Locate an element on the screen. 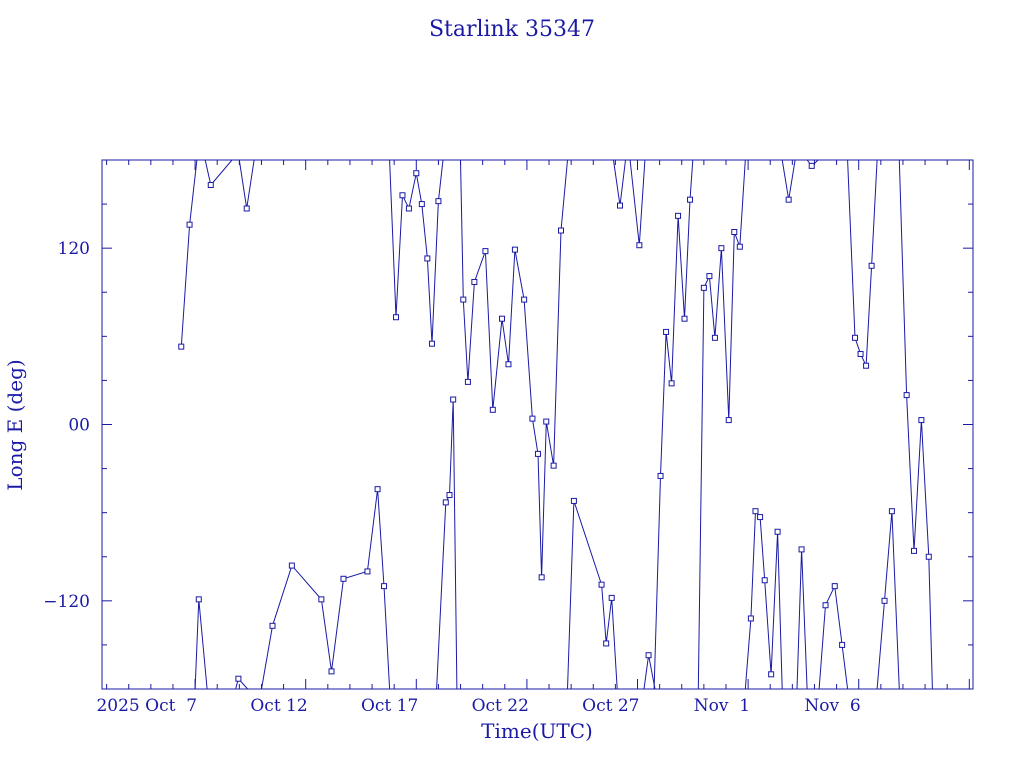 This screenshot has height=768, width=1024. x-tick-label: 2025 Oct 7 is located at coordinates (146, 706).